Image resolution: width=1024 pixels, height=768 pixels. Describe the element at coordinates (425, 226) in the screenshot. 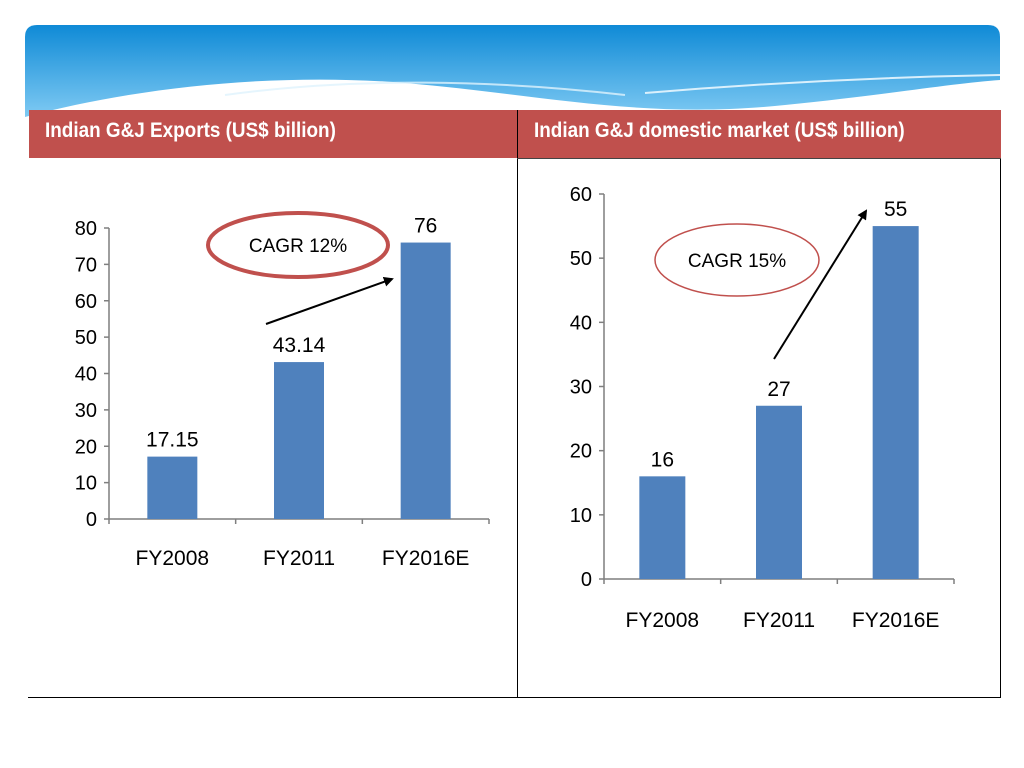

I see `left-data-label: 76` at that location.